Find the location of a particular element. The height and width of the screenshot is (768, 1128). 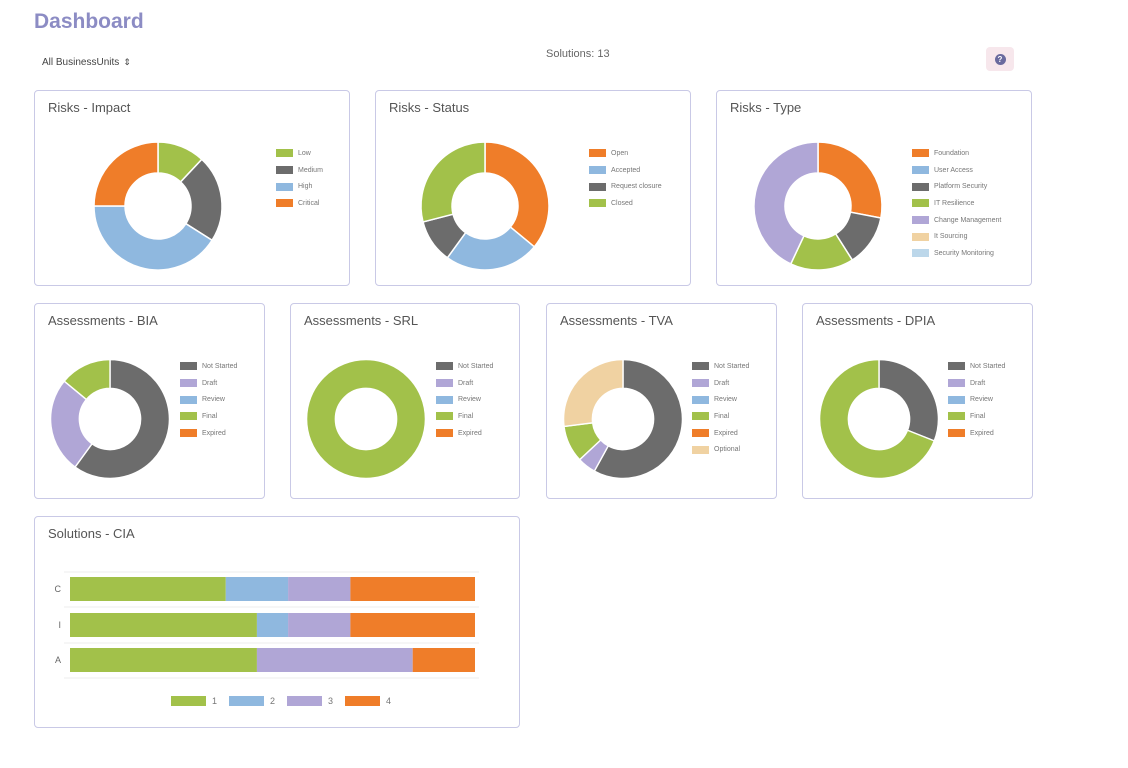

legend-item: Accepted is located at coordinates (625, 170).